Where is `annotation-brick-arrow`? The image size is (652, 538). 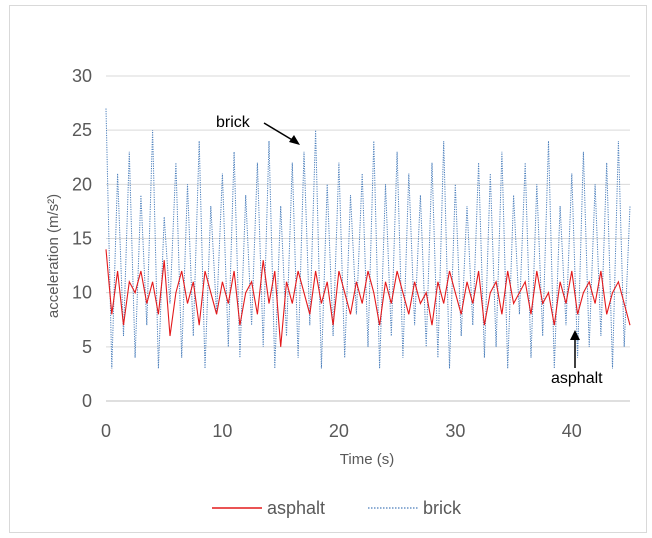 annotation-brick-arrow is located at coordinates (279, 132).